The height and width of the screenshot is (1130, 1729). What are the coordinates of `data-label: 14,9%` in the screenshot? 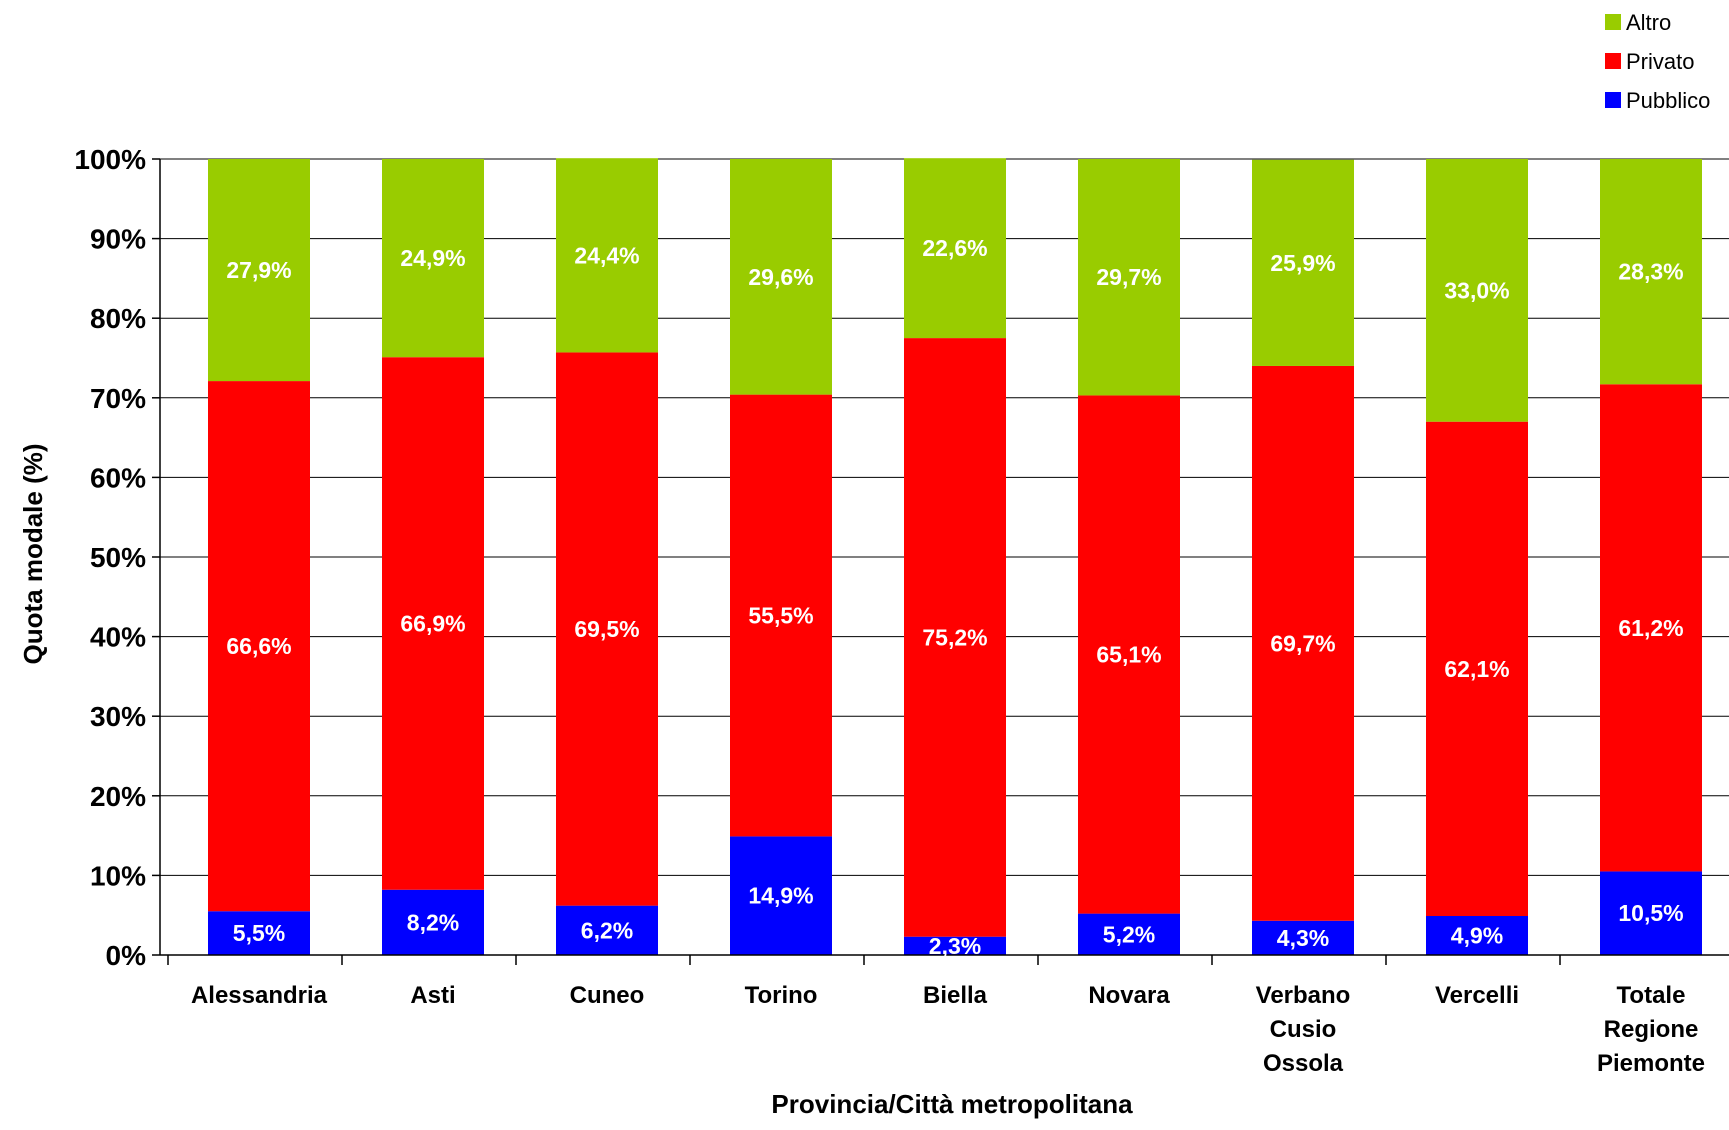 It's located at (780, 896).